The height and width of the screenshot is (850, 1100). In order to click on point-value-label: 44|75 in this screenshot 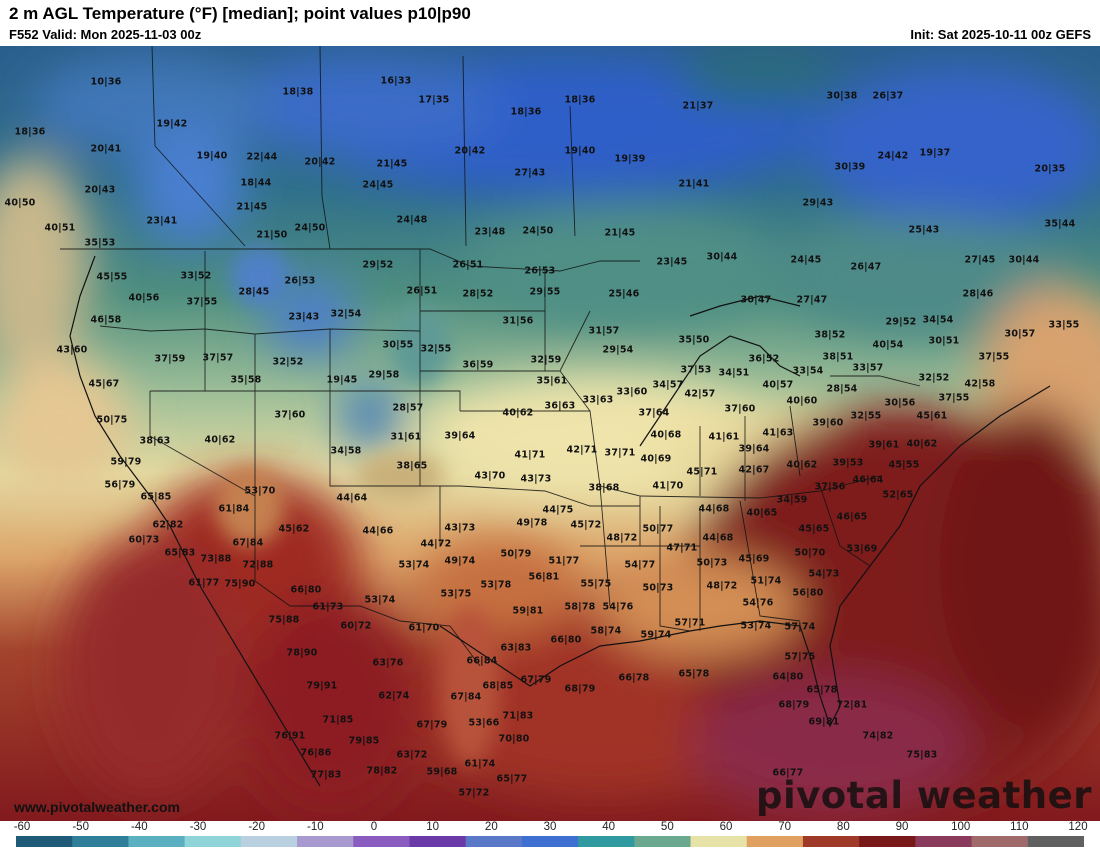, I will do `click(558, 510)`.